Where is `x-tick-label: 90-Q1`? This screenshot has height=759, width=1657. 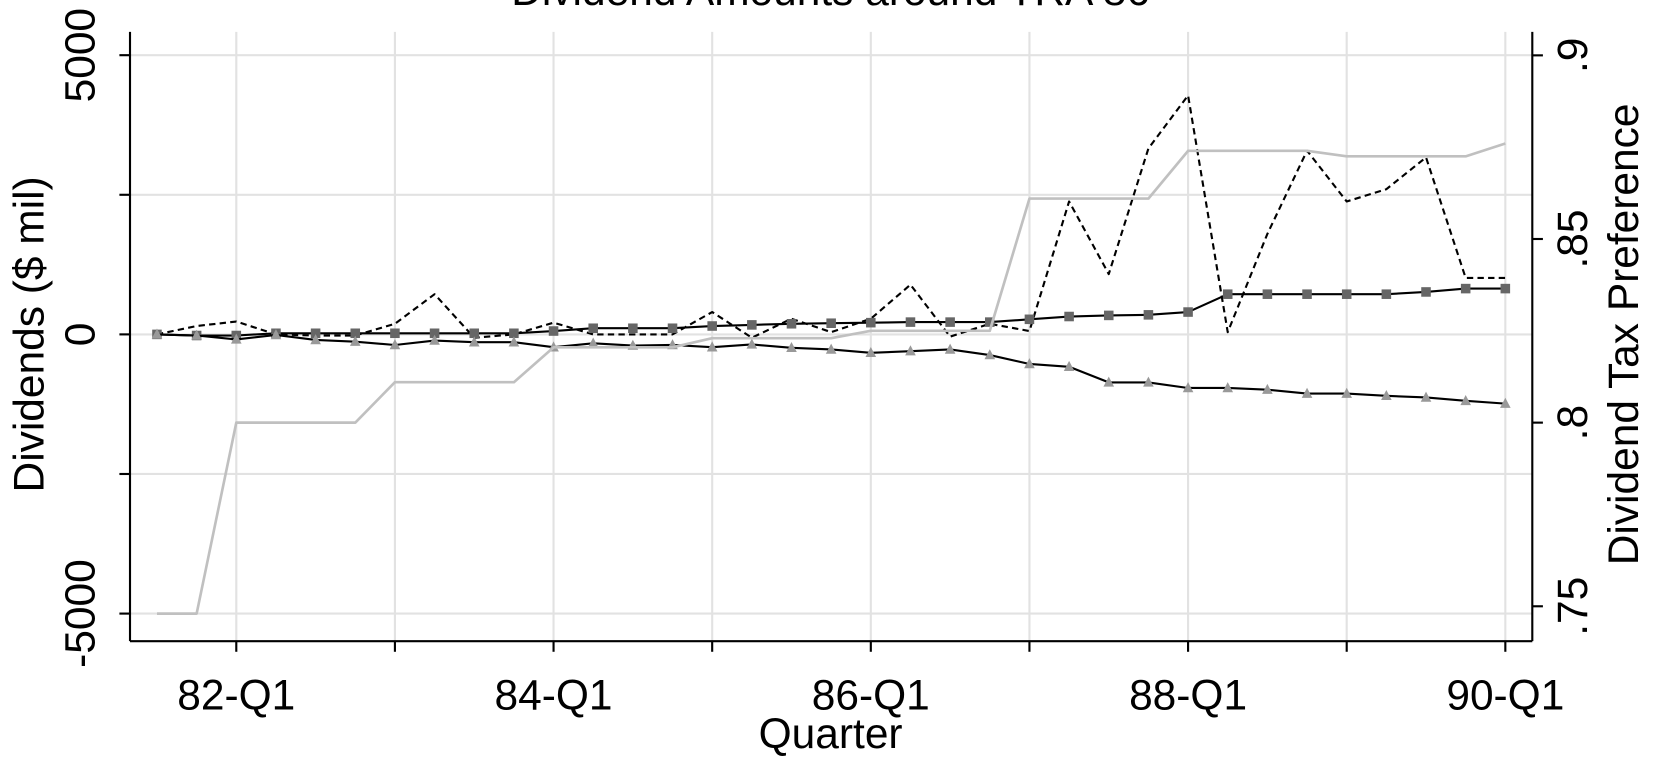
x-tick-label: 90-Q1 is located at coordinates (1505, 695).